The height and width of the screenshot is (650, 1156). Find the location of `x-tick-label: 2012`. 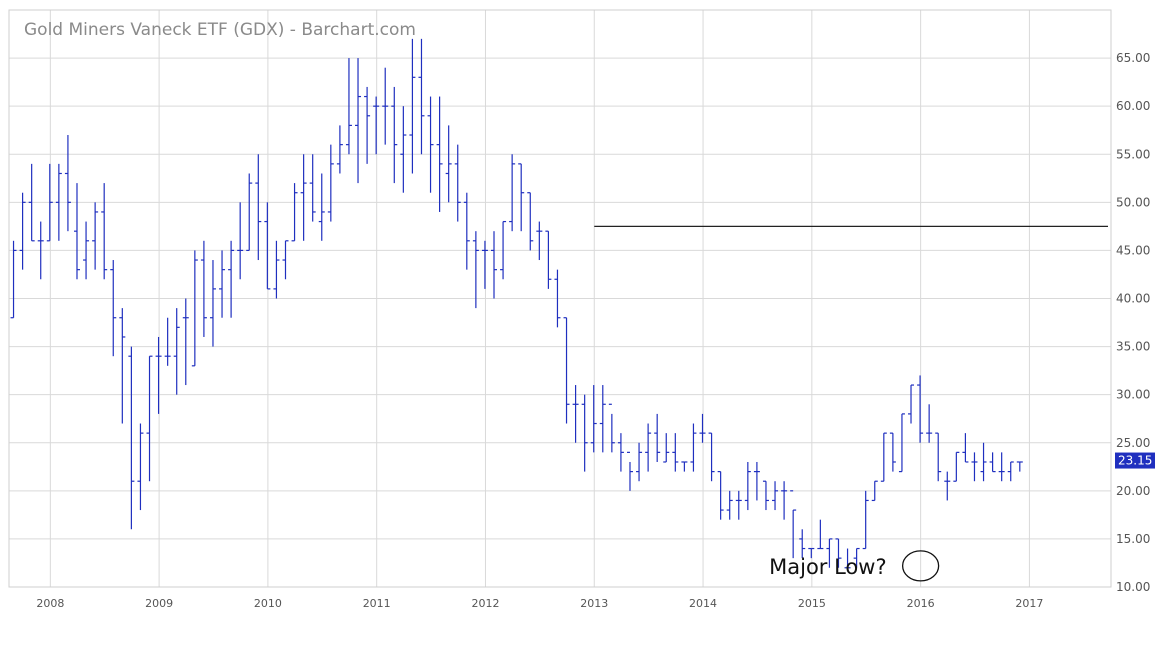

x-tick-label: 2012 is located at coordinates (485, 603).